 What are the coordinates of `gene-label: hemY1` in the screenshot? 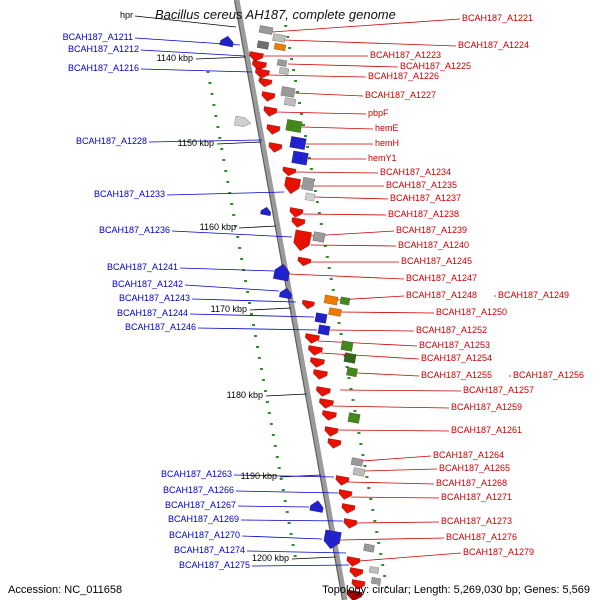 It's located at (382, 158).